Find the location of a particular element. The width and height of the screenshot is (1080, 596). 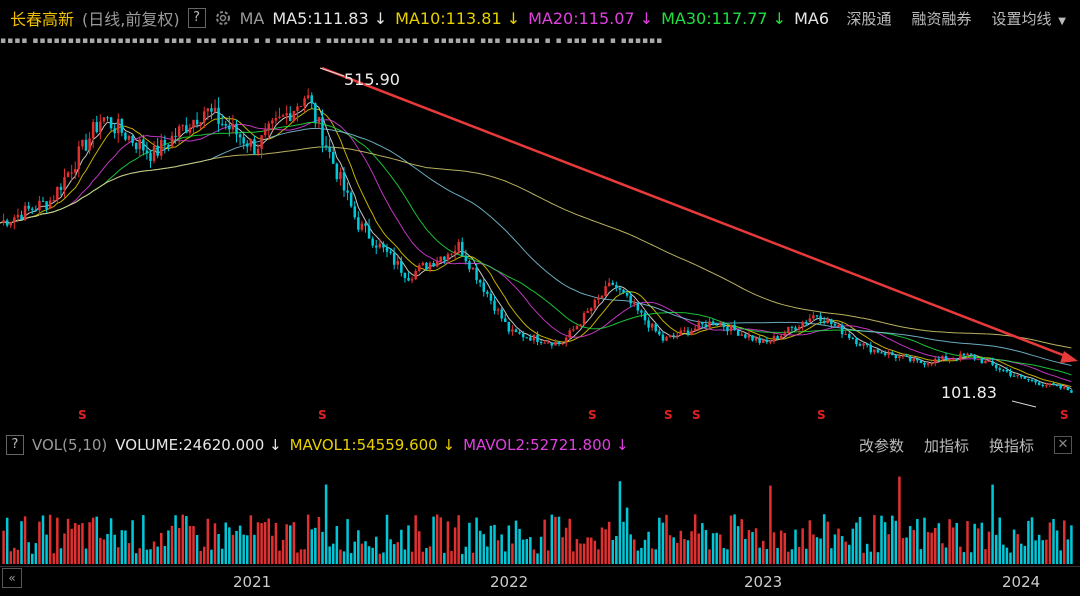

close-icon: ✕ is located at coordinates (1063, 445).